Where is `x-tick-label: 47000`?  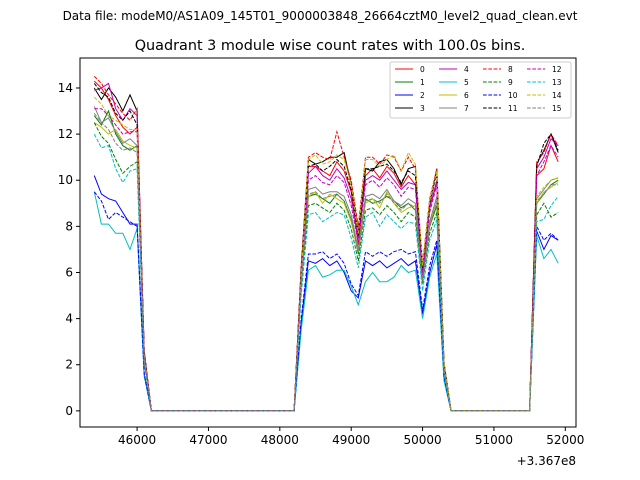 x-tick-label: 47000 is located at coordinates (208, 440).